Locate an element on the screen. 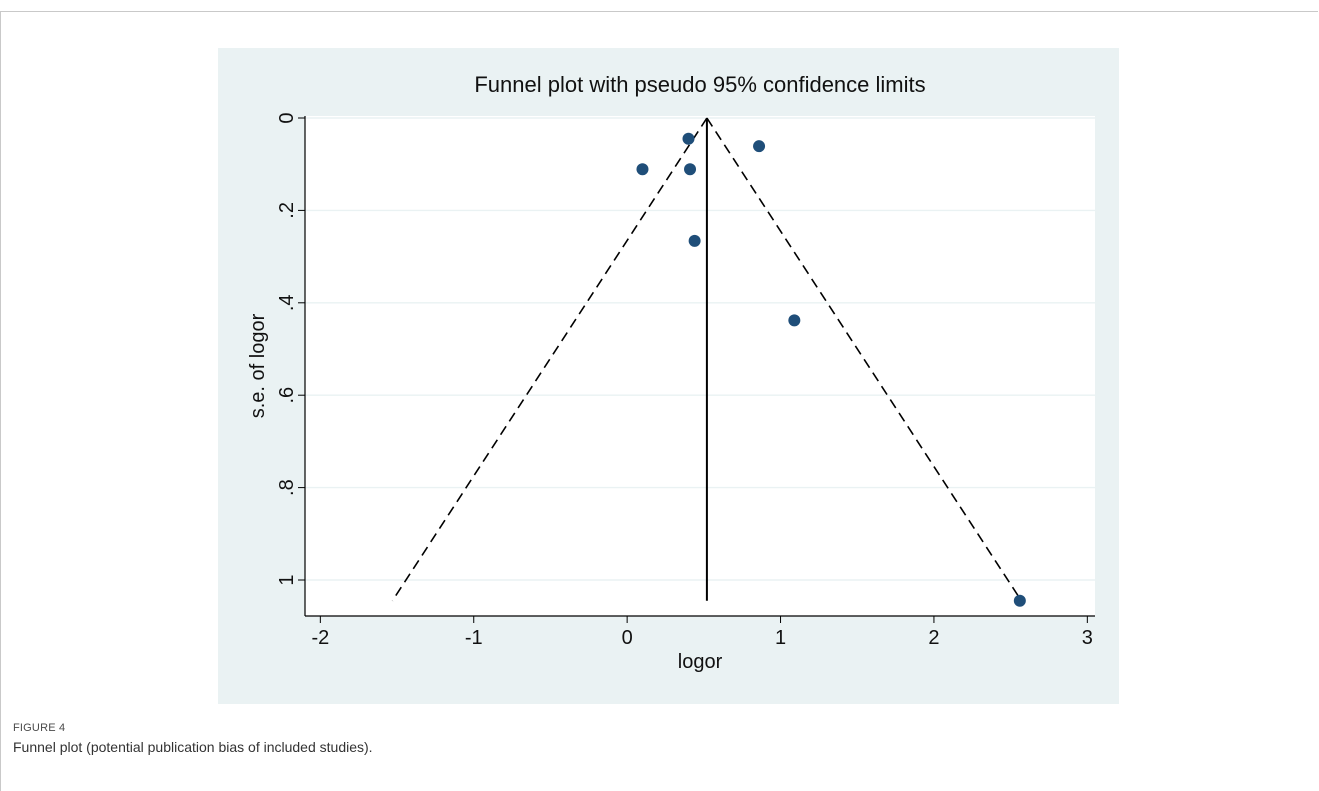 The image size is (1319, 791). x-tick-label-4: 2 is located at coordinates (933, 638).